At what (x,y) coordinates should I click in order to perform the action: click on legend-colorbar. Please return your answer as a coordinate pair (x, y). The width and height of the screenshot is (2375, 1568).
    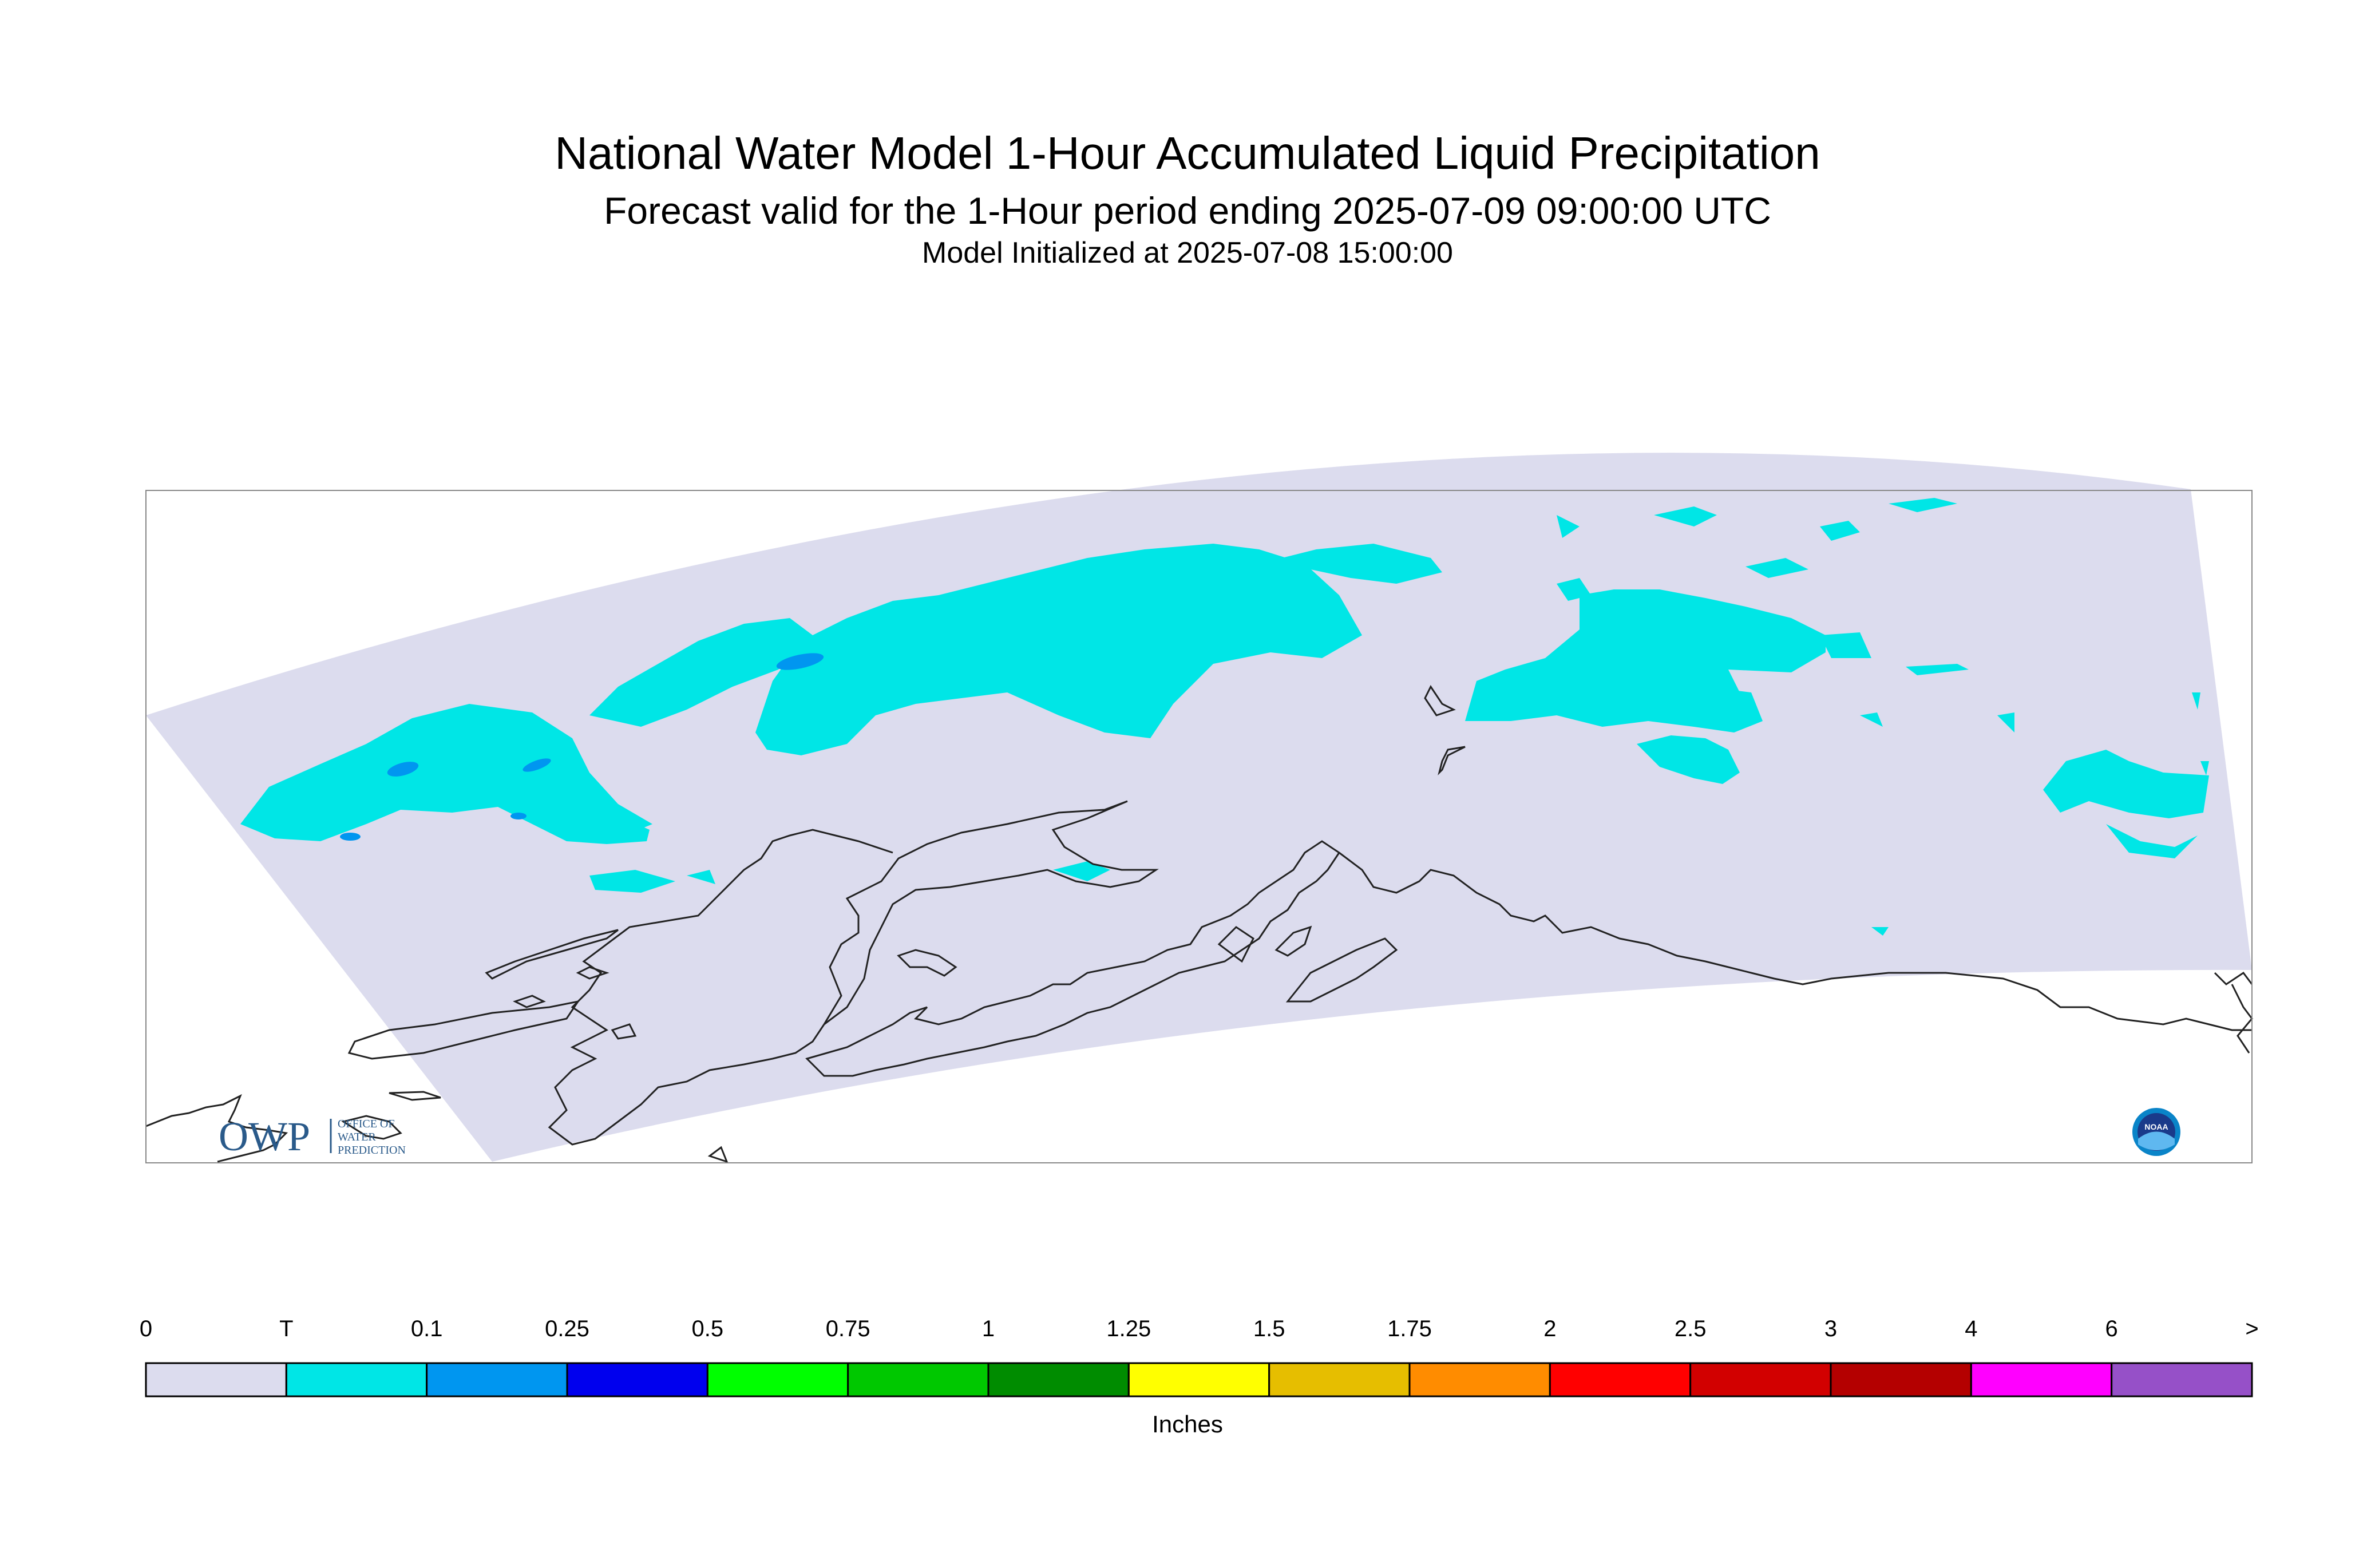
    Looking at the image, I should click on (1199, 1379).